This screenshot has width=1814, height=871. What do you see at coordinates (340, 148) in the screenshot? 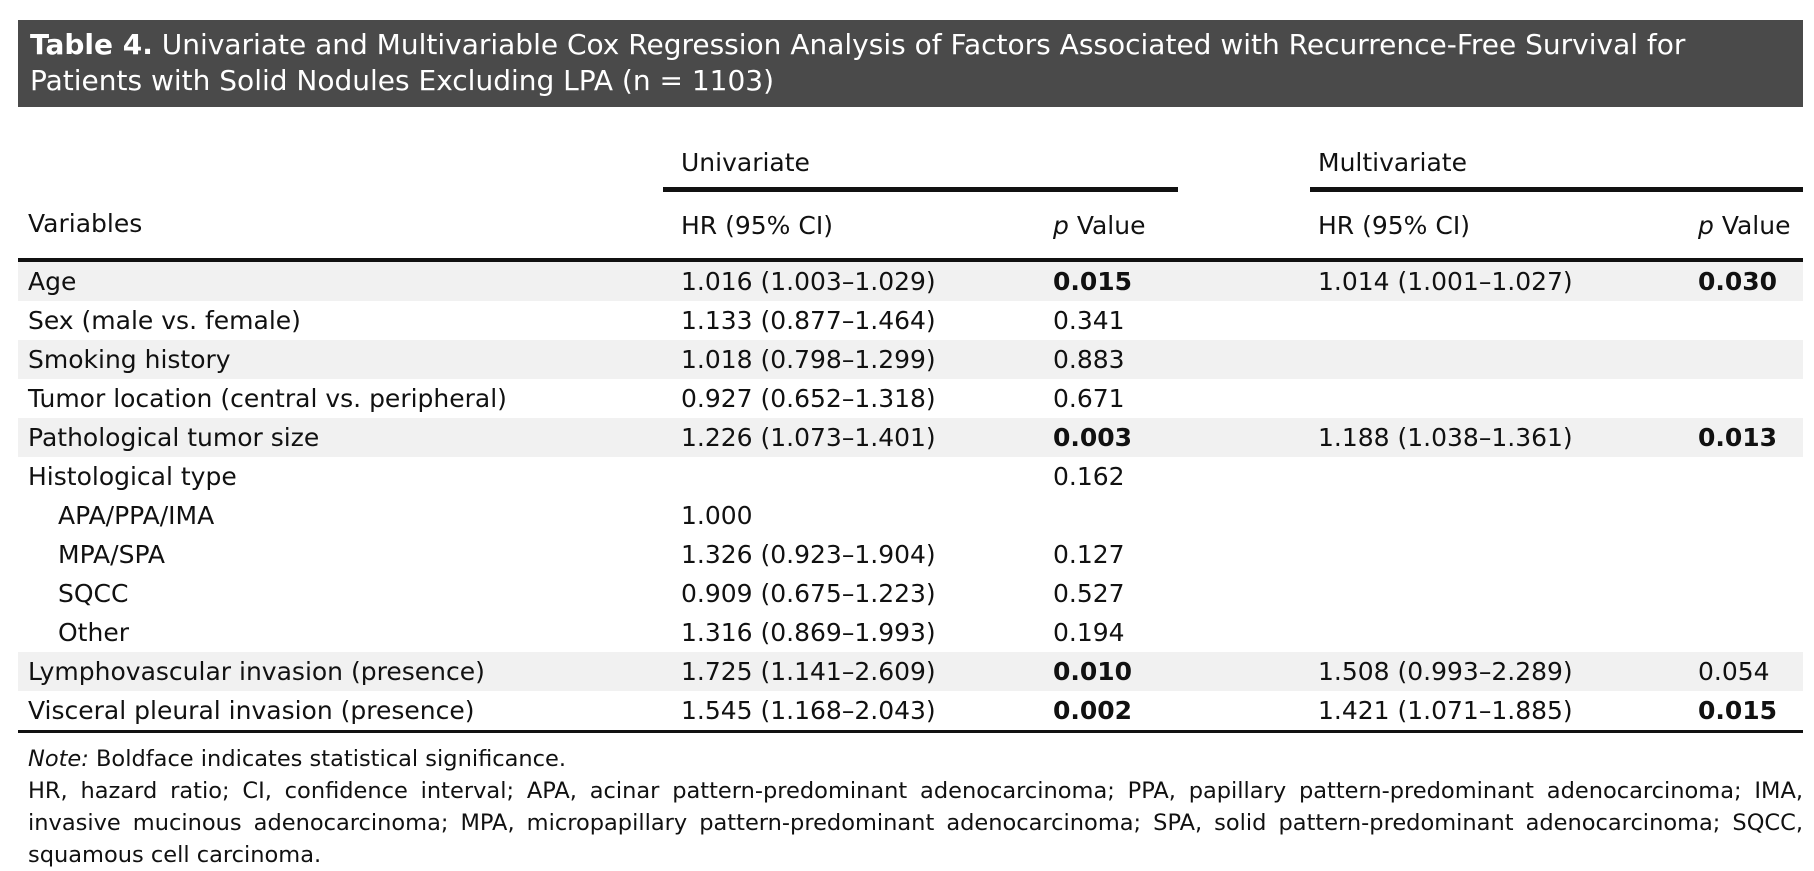
I see `group-header-spacer` at bounding box center [340, 148].